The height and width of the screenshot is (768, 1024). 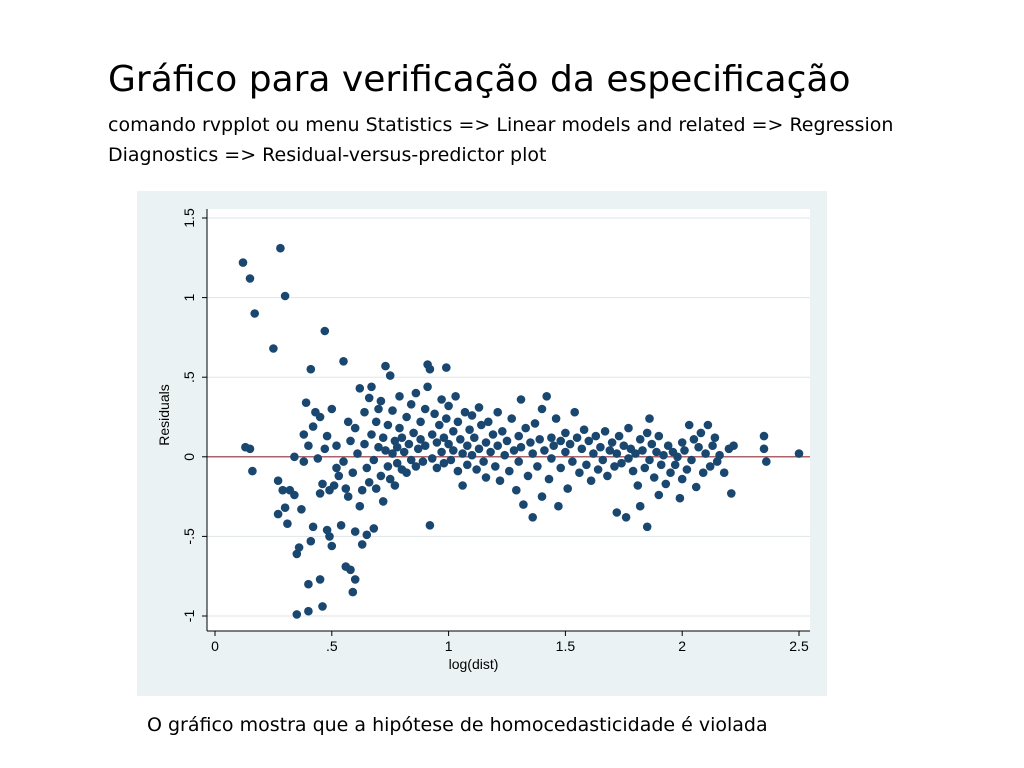 I want to click on x-tick-label: 1, so click(x=449, y=646).